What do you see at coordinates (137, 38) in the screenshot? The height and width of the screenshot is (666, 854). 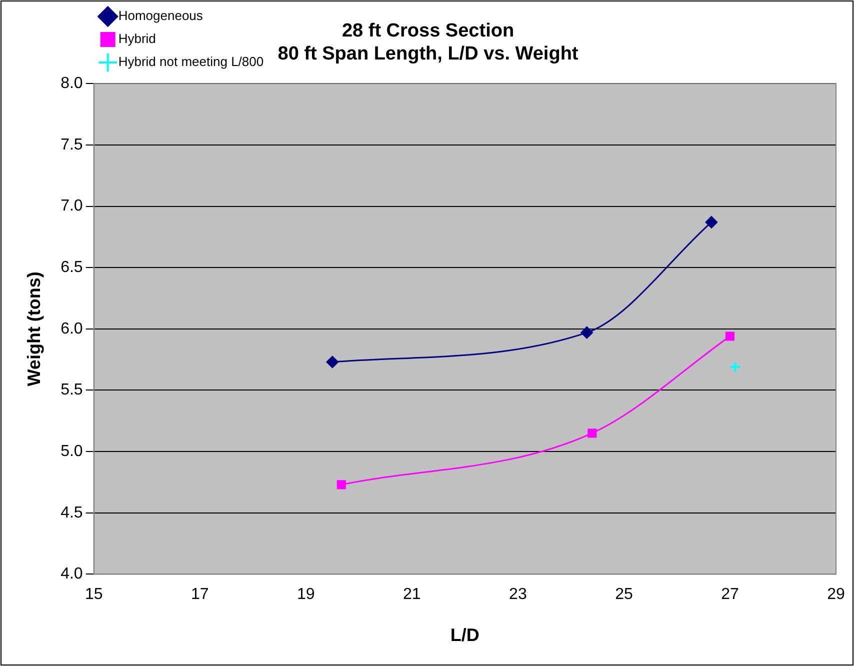 I see `legend-label: Hybrid` at bounding box center [137, 38].